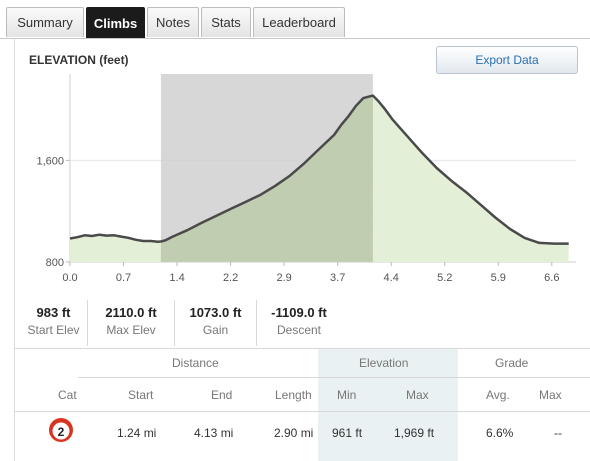 The width and height of the screenshot is (590, 461). I want to click on category-badge-icon: 2, so click(61, 430).